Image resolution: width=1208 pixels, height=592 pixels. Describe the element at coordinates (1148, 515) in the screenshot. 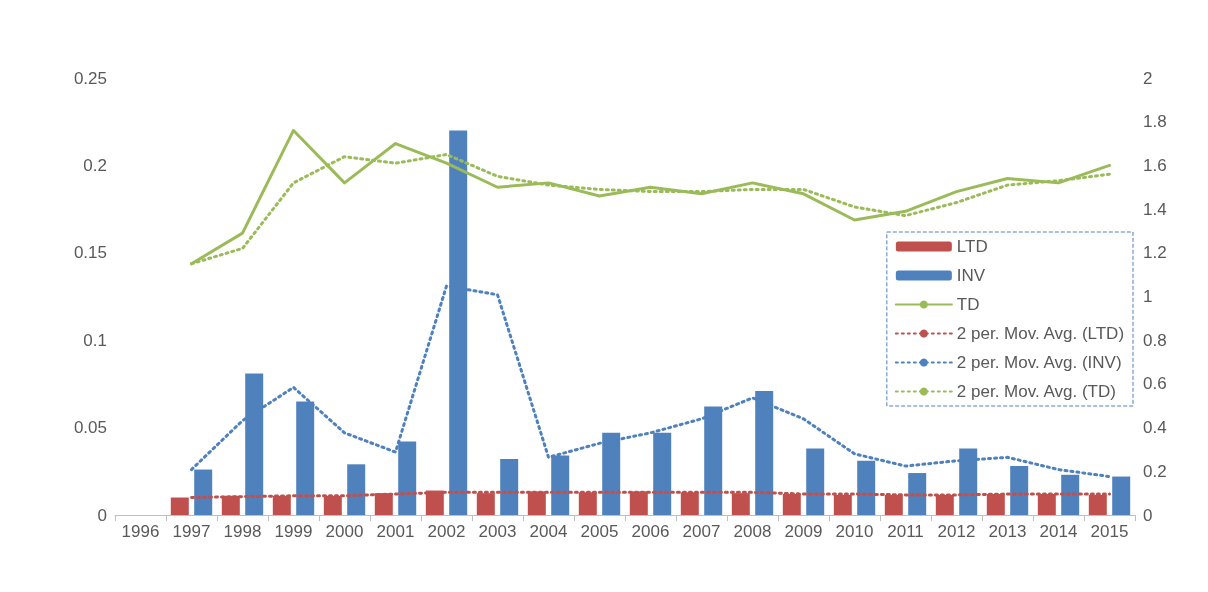

I see `y2-tick-label: 0` at that location.